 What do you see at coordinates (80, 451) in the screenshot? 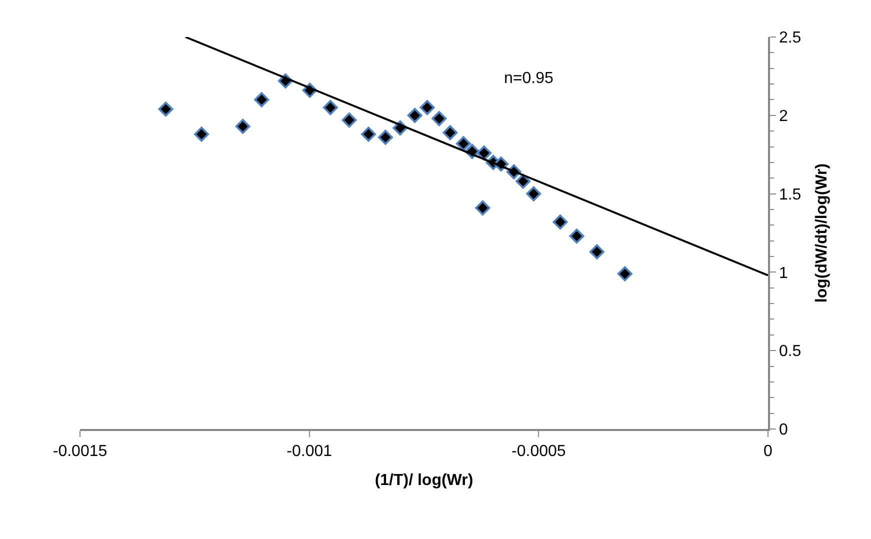
I see `x-tick-label: -0.0015` at bounding box center [80, 451].